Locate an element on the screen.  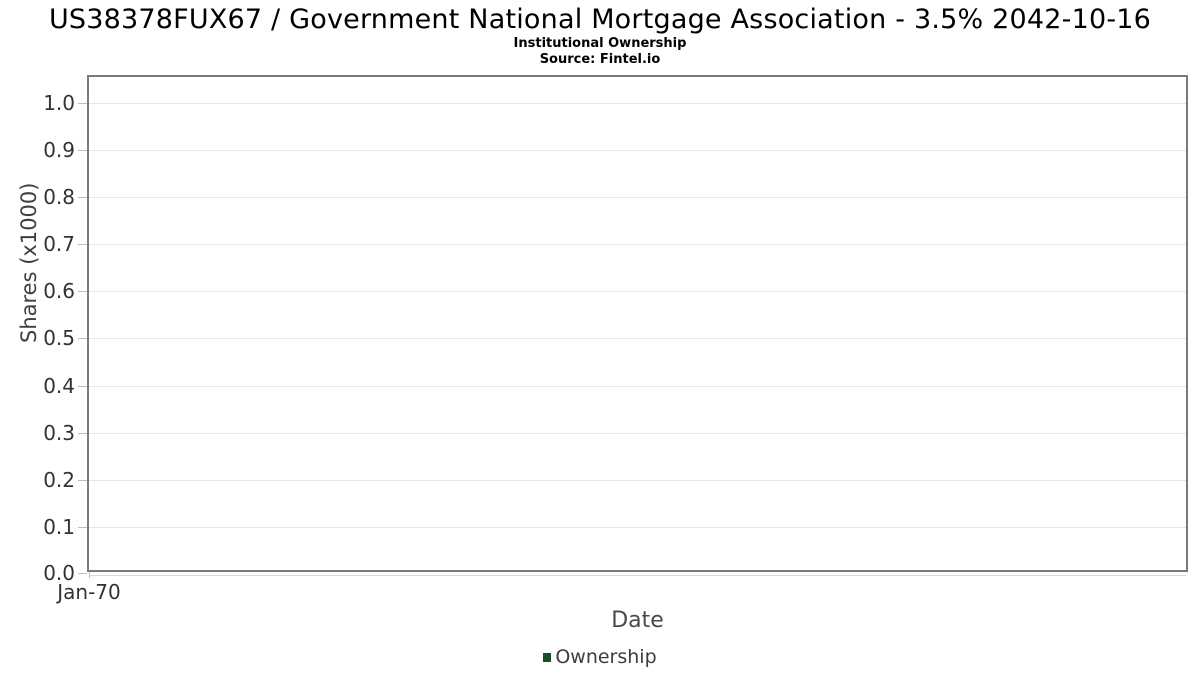
y-tick-label: 0.5 is located at coordinates (59, 338).